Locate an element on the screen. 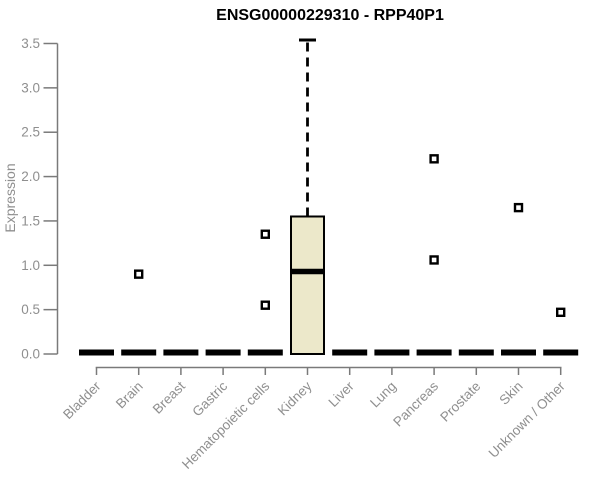  x-tick-label-pancreas: Pancreas is located at coordinates (415, 403).